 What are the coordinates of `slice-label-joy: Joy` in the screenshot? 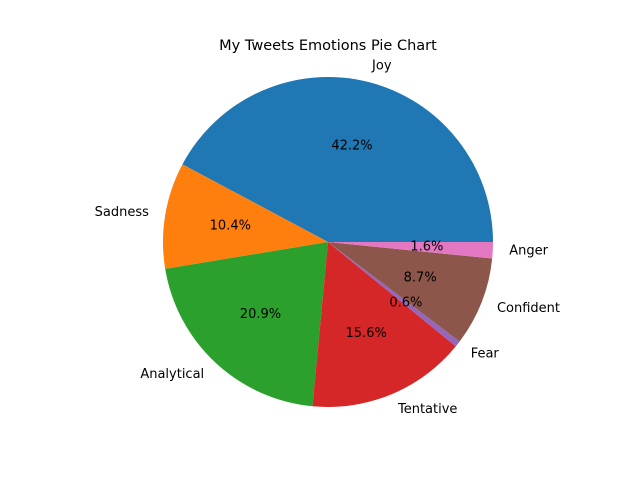 It's located at (381, 65).